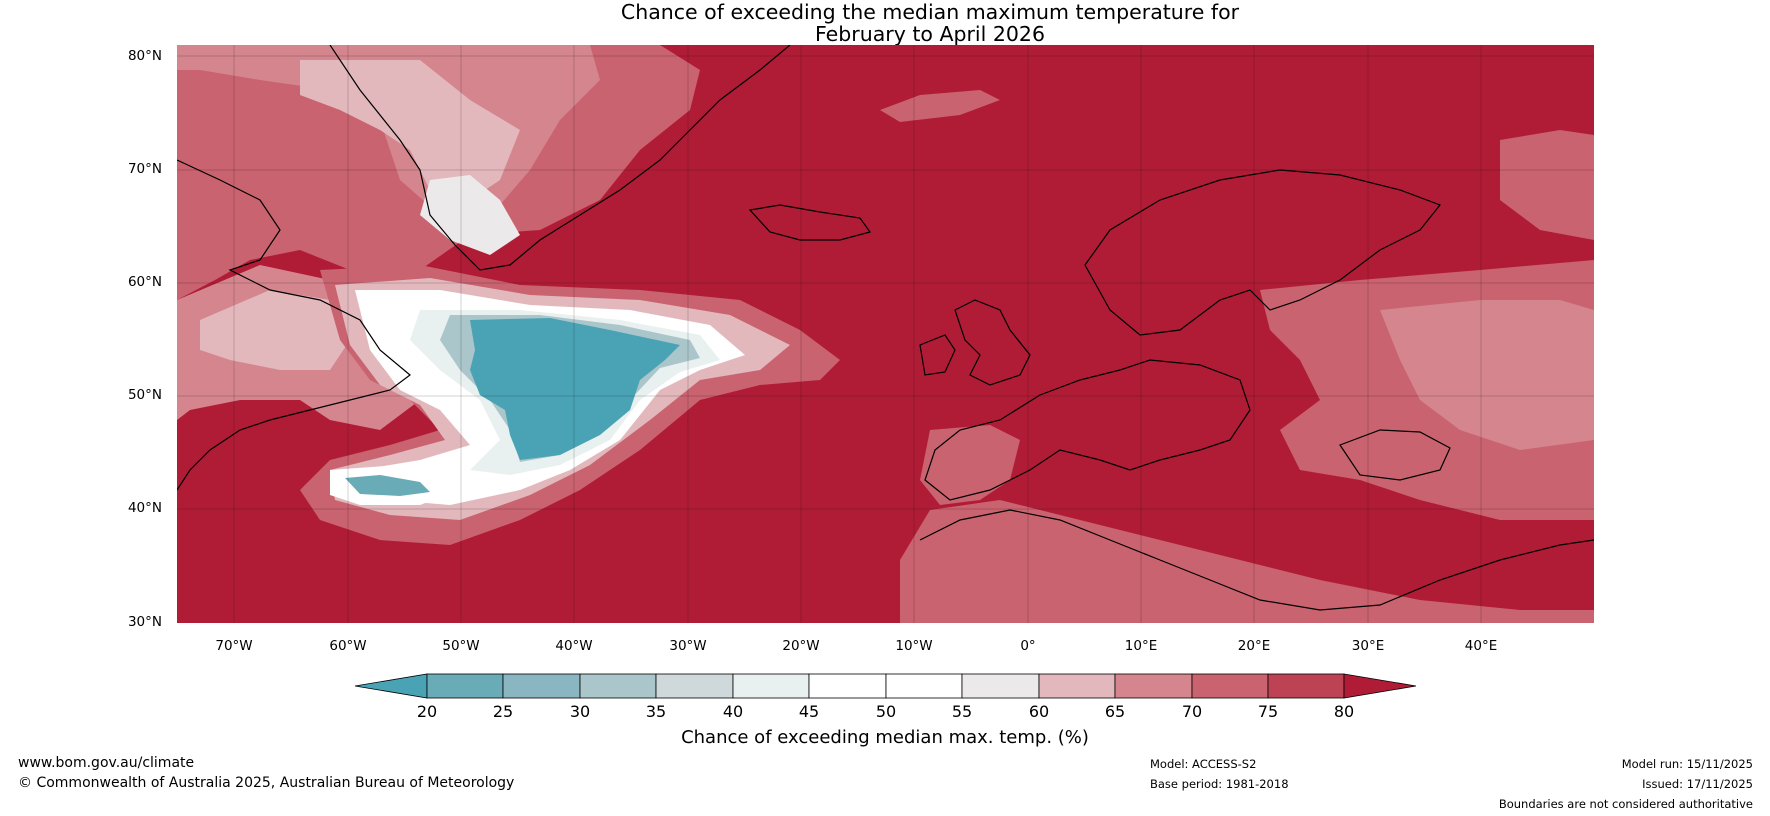  Describe the element at coordinates (937, 355) in the screenshot. I see `ireland-coast` at that location.